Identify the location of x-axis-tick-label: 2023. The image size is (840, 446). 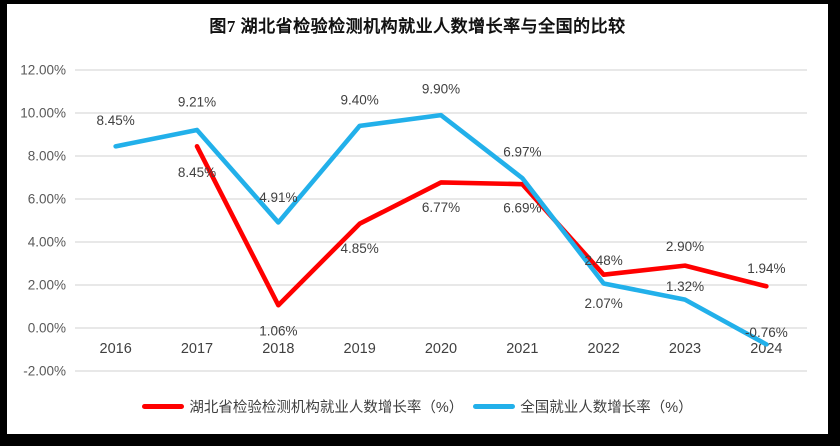
(685, 349).